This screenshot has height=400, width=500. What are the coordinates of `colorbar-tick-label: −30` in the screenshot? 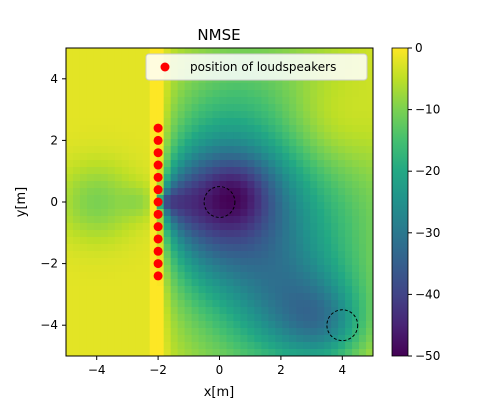 It's located at (427, 233).